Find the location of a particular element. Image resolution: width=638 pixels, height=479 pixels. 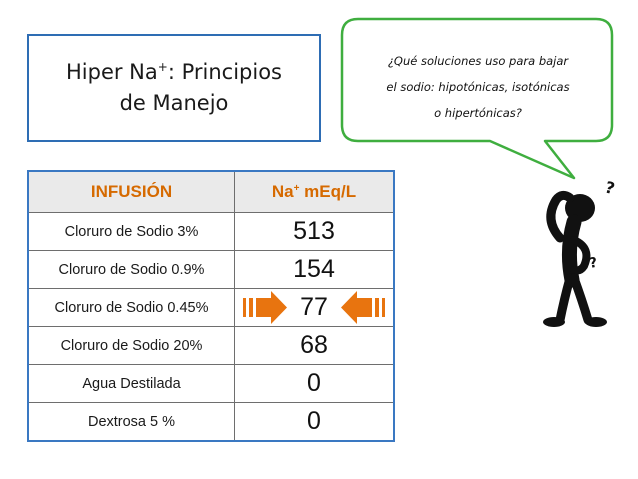

table-row: Agua Destilada 0 is located at coordinates (211, 383).